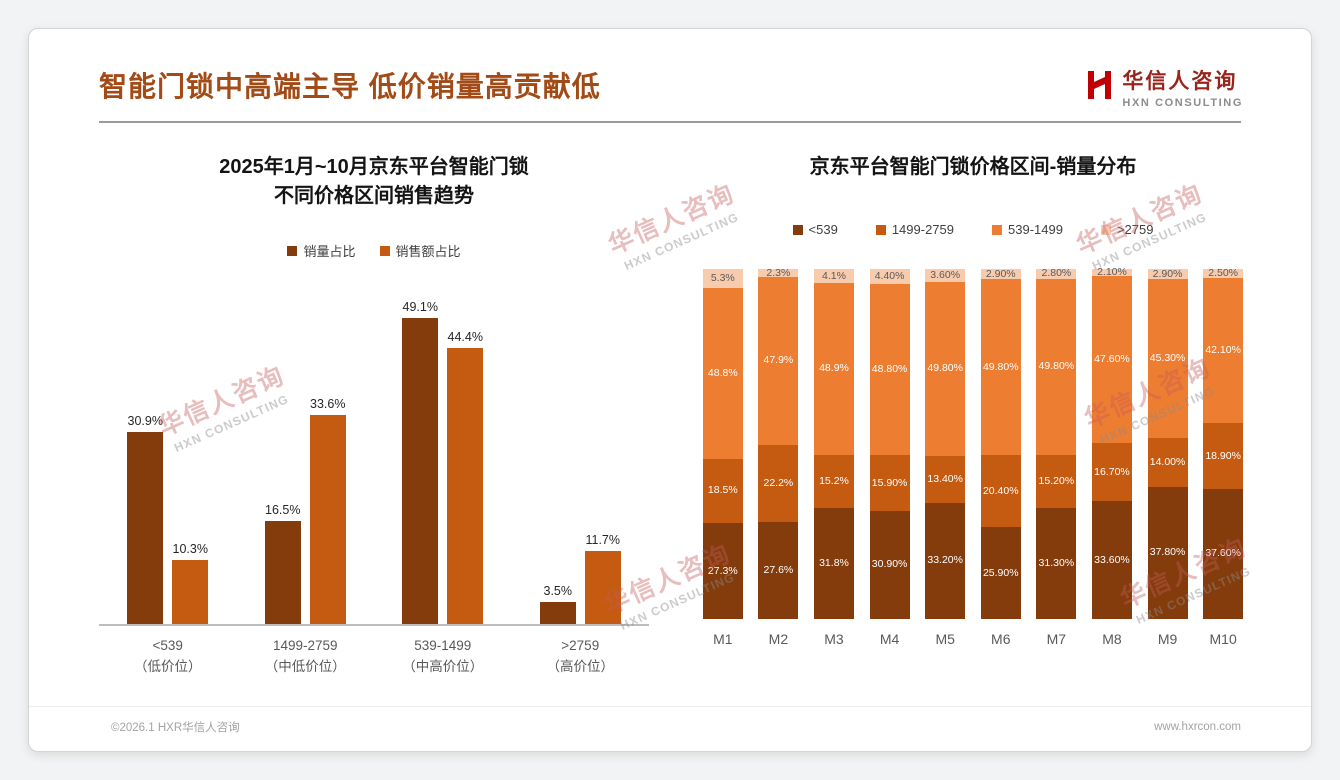 Image resolution: width=1340 pixels, height=780 pixels. Describe the element at coordinates (1027, 229) in the screenshot. I see `legend-item: 539-1499` at that location.